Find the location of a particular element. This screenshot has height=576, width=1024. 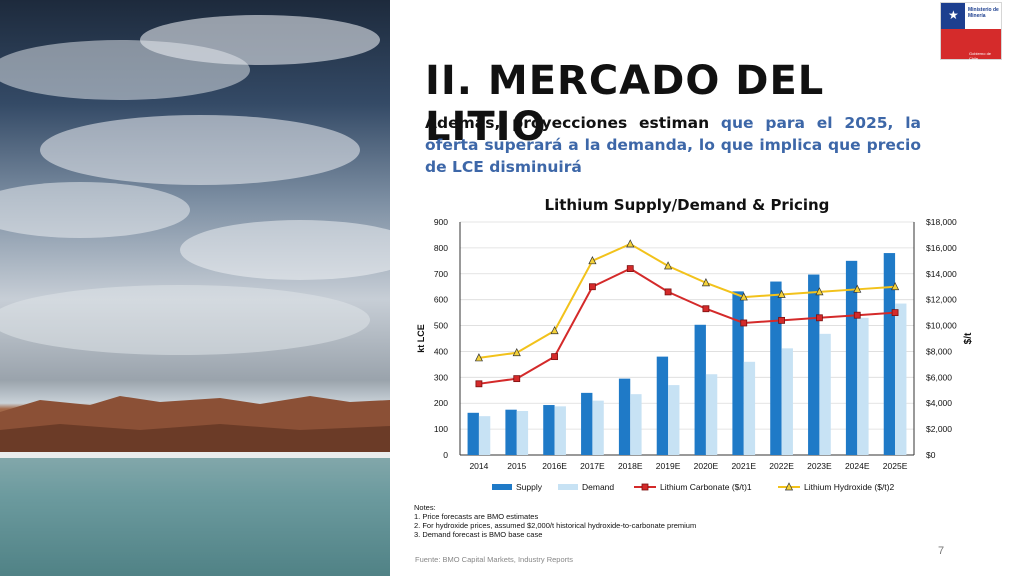

y2-tick-label: $8,000 is located at coordinates (939, 351).